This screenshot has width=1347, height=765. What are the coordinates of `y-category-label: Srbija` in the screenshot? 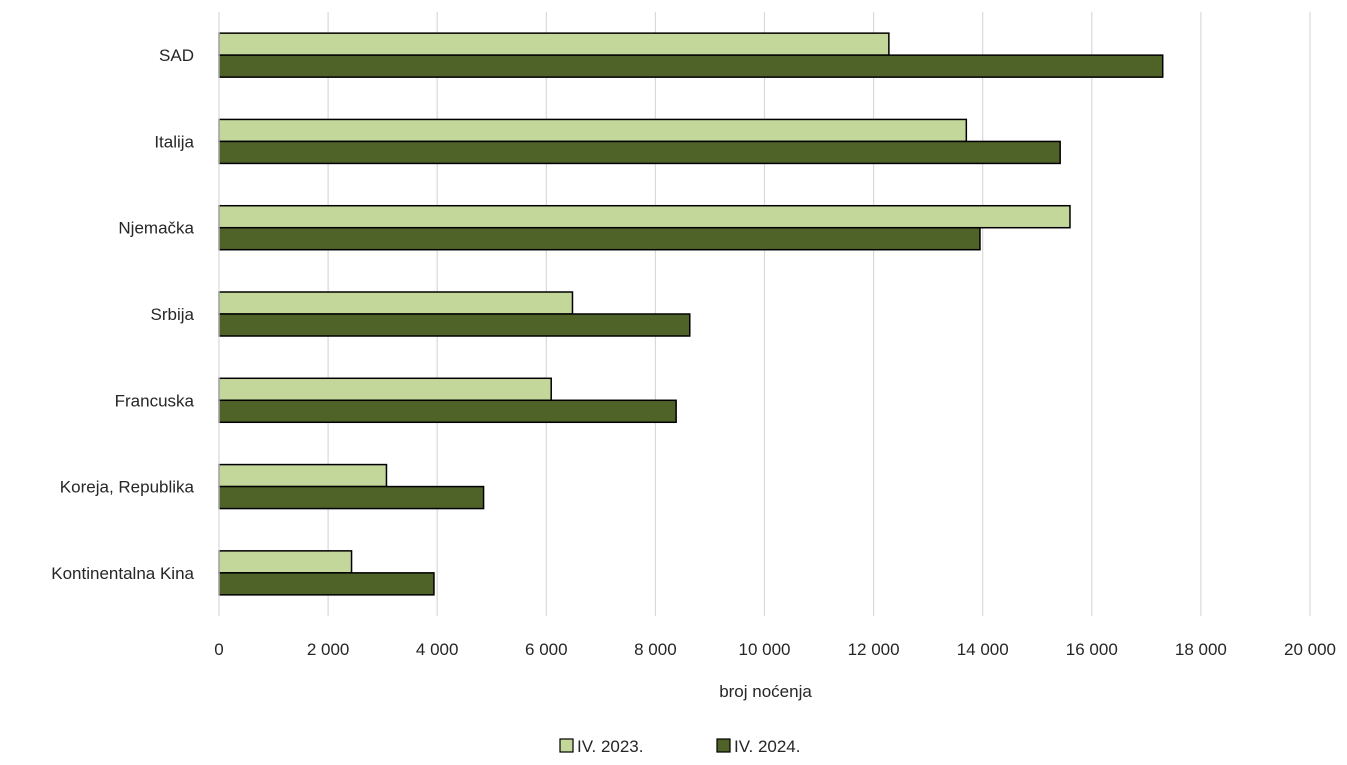 It's located at (173, 314).